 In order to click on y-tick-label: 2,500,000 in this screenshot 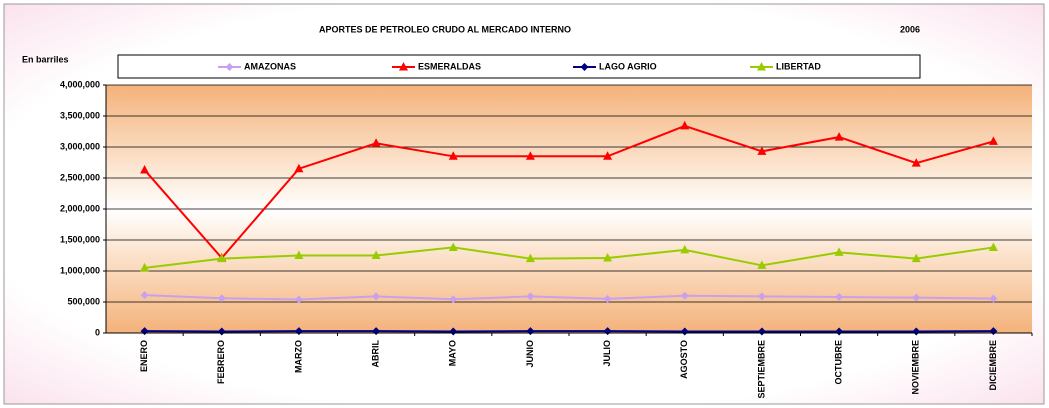, I will do `click(80, 177)`.